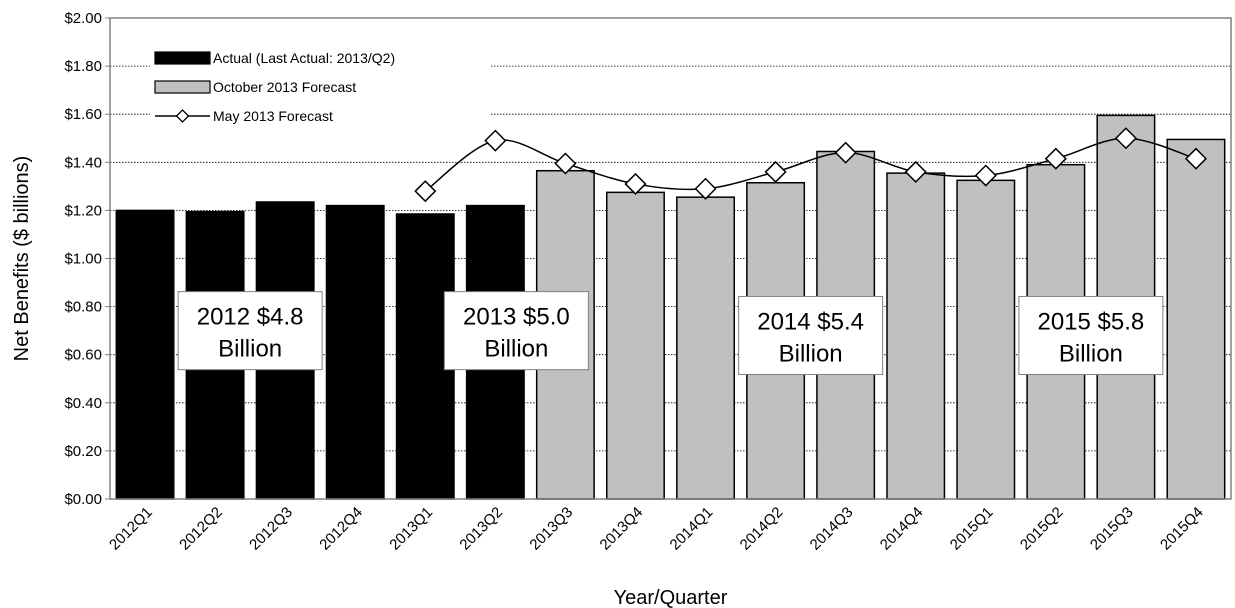  What do you see at coordinates (83, 403) in the screenshot?
I see `y-tick-label: $0.40` at bounding box center [83, 403].